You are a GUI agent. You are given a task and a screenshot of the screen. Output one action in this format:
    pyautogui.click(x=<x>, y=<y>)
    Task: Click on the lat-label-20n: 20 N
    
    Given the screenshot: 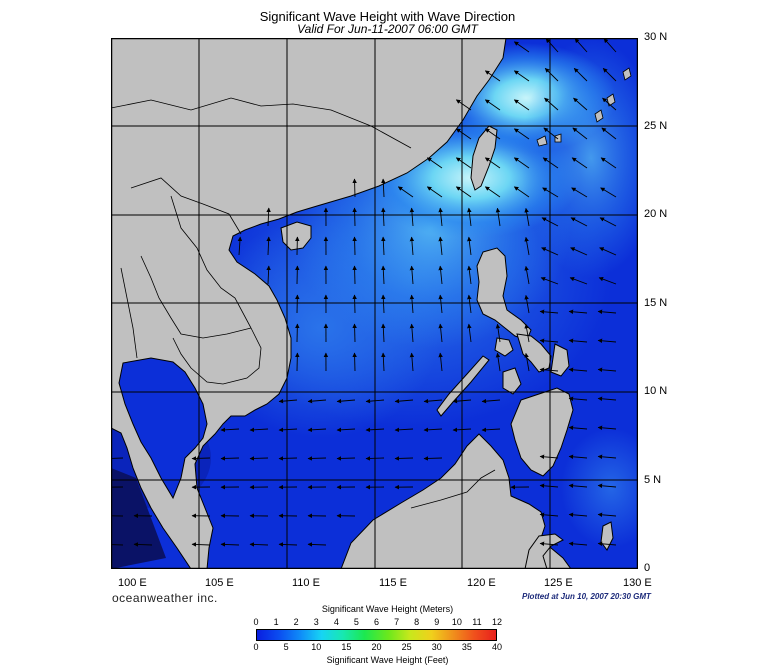 What is the action you would take?
    pyautogui.click(x=656, y=214)
    